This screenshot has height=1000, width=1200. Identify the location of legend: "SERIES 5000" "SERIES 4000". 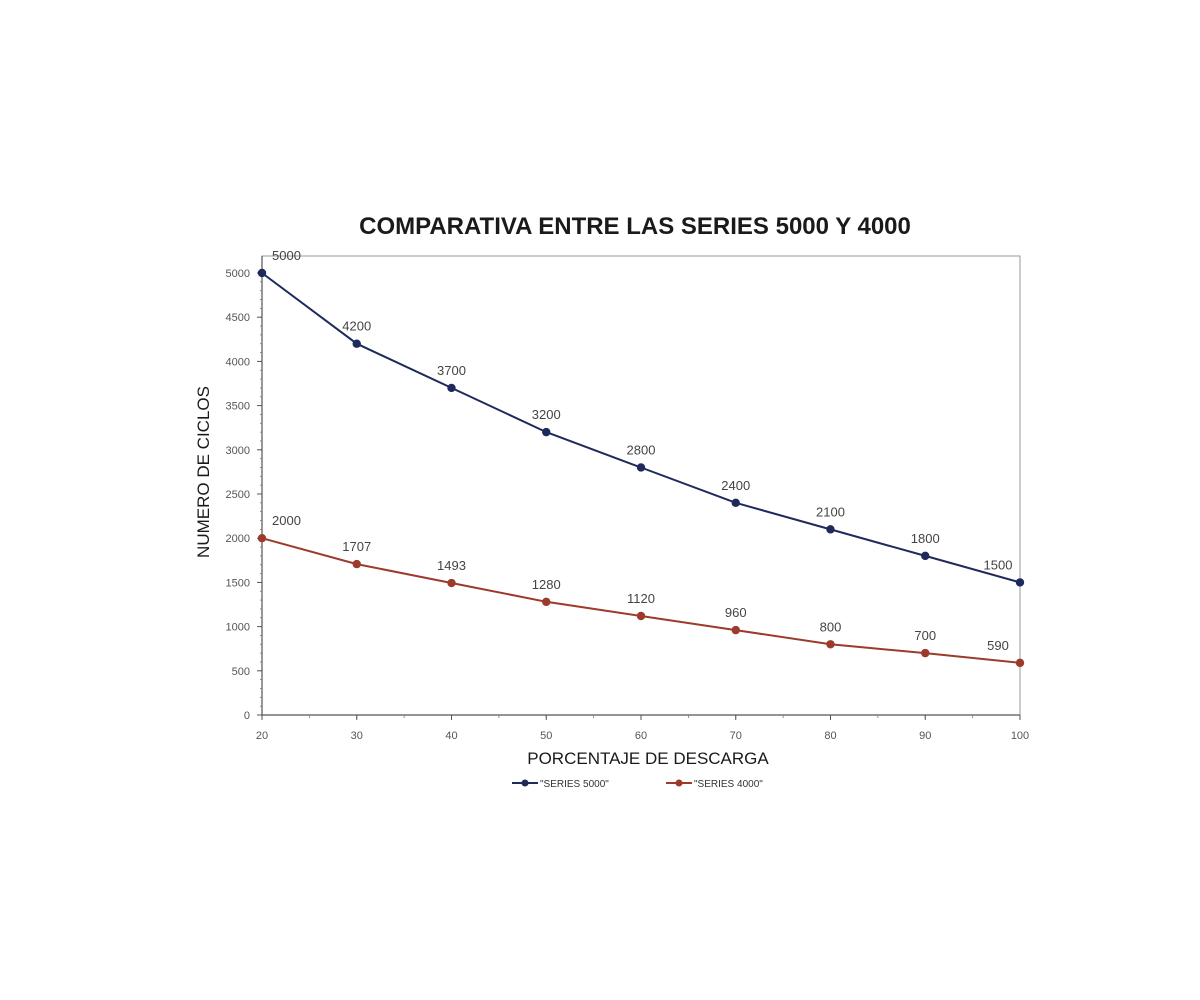
(637, 784).